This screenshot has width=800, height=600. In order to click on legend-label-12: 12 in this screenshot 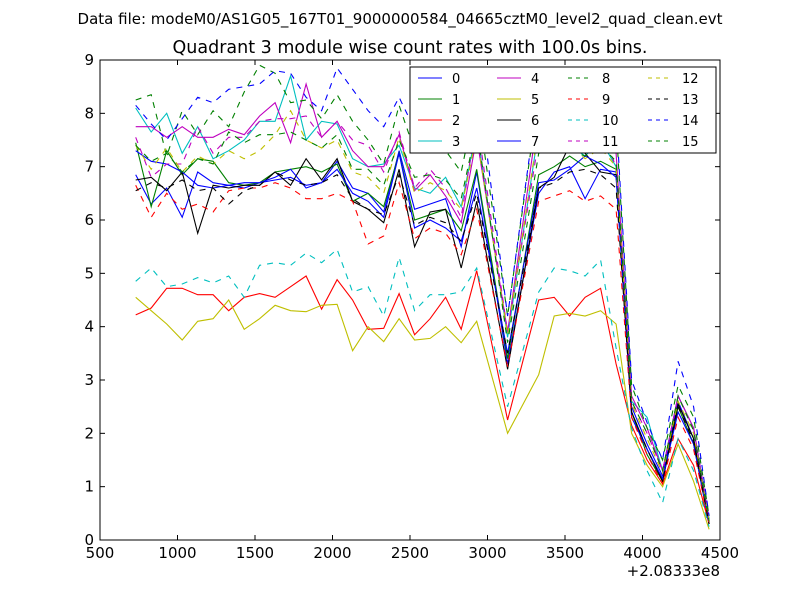, I will do `click(690, 79)`.